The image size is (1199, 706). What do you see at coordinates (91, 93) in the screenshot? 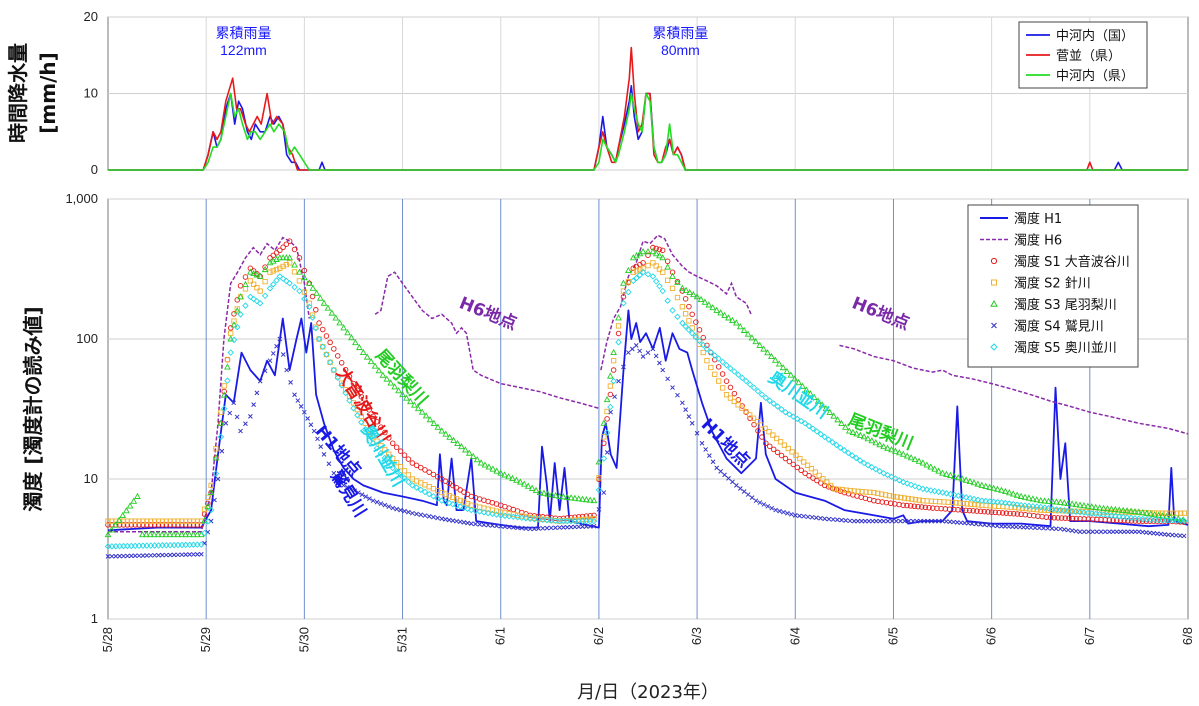
I see `rainfall-y-ticks: 0 10 20` at bounding box center [91, 93].